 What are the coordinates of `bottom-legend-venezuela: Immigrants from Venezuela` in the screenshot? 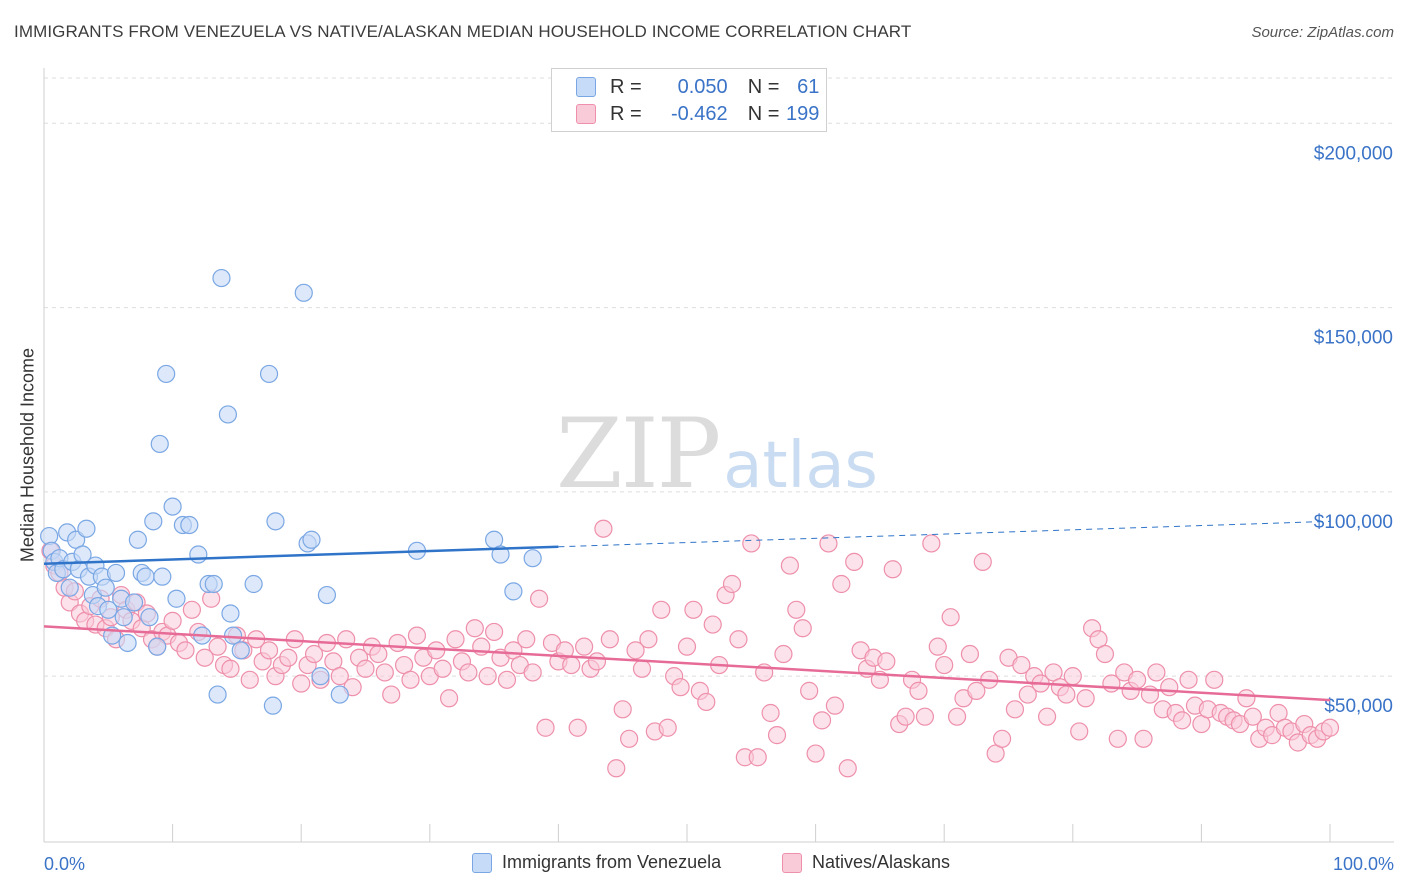 It's located at (596, 862).